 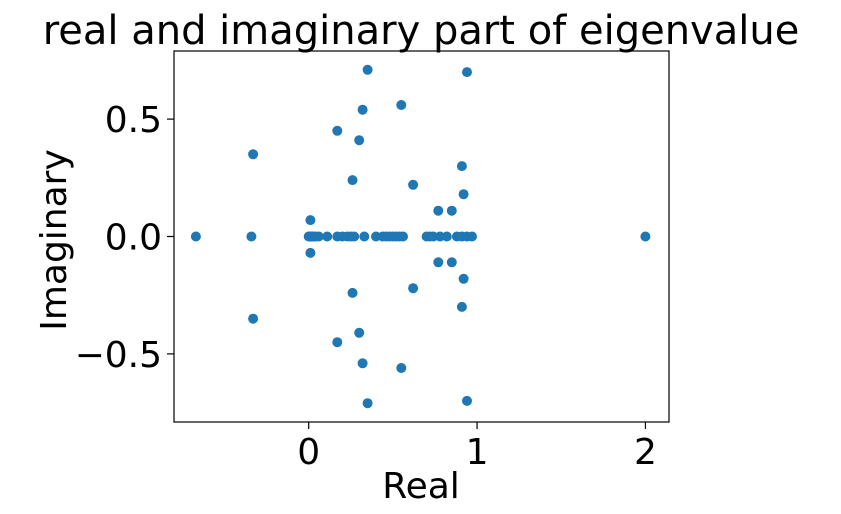 What do you see at coordinates (421, 486) in the screenshot?
I see `x-axis-label: Real` at bounding box center [421, 486].